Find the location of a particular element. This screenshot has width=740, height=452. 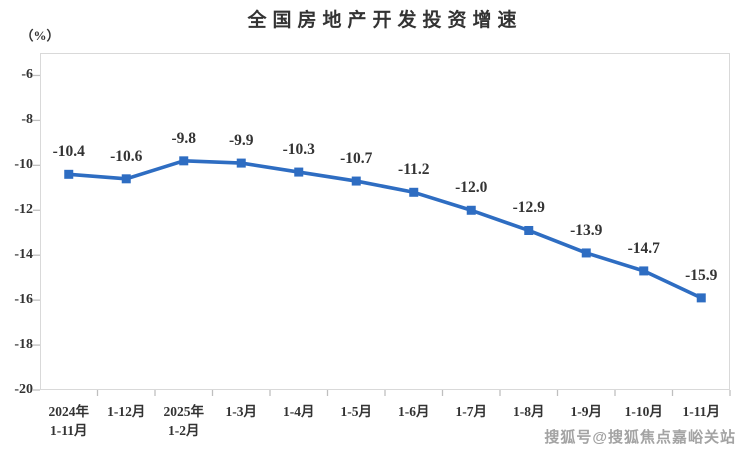

watermark: 搜狐号@搜狐焦点嘉峪关站 is located at coordinates (640, 437).